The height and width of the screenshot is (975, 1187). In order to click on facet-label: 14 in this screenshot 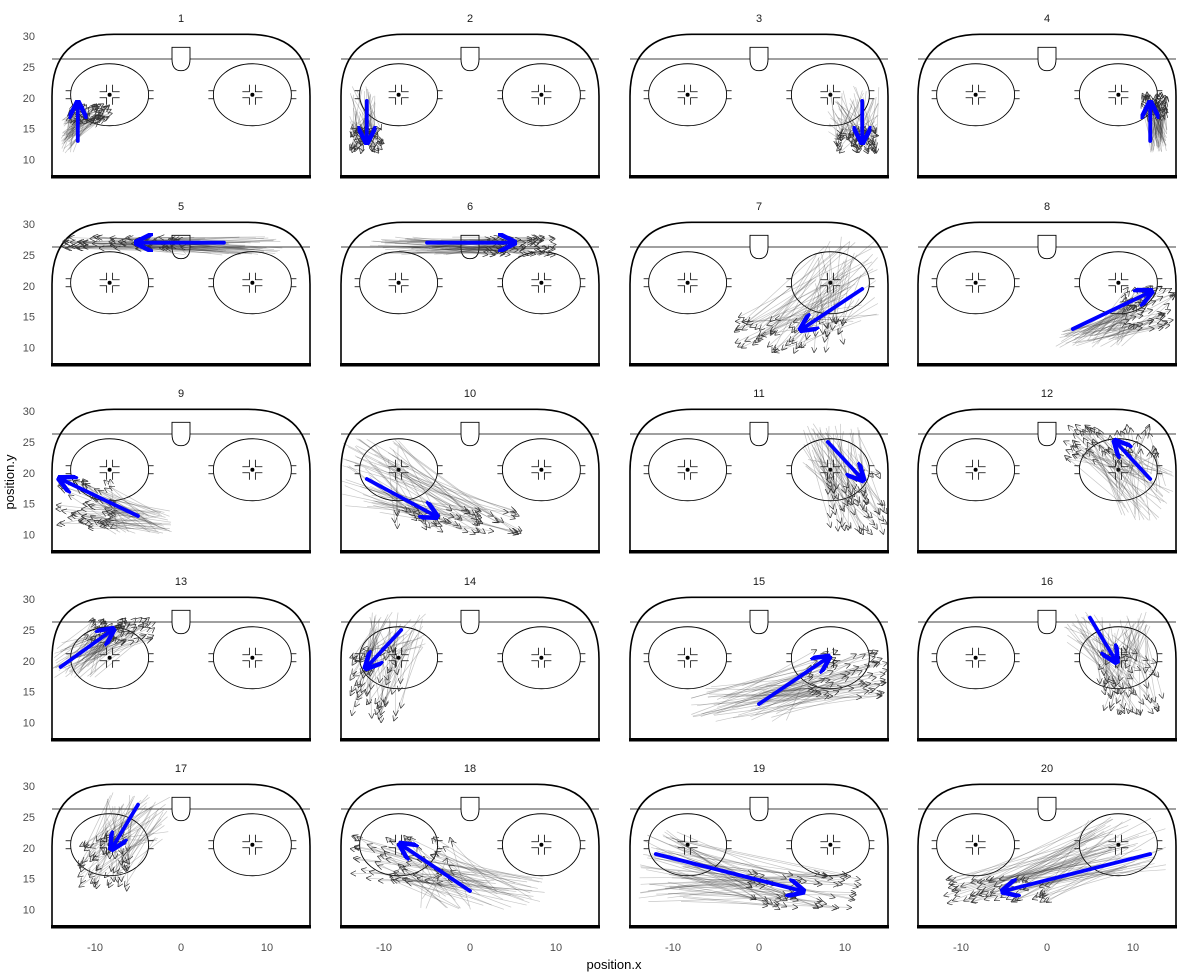, I will do `click(470, 582)`.